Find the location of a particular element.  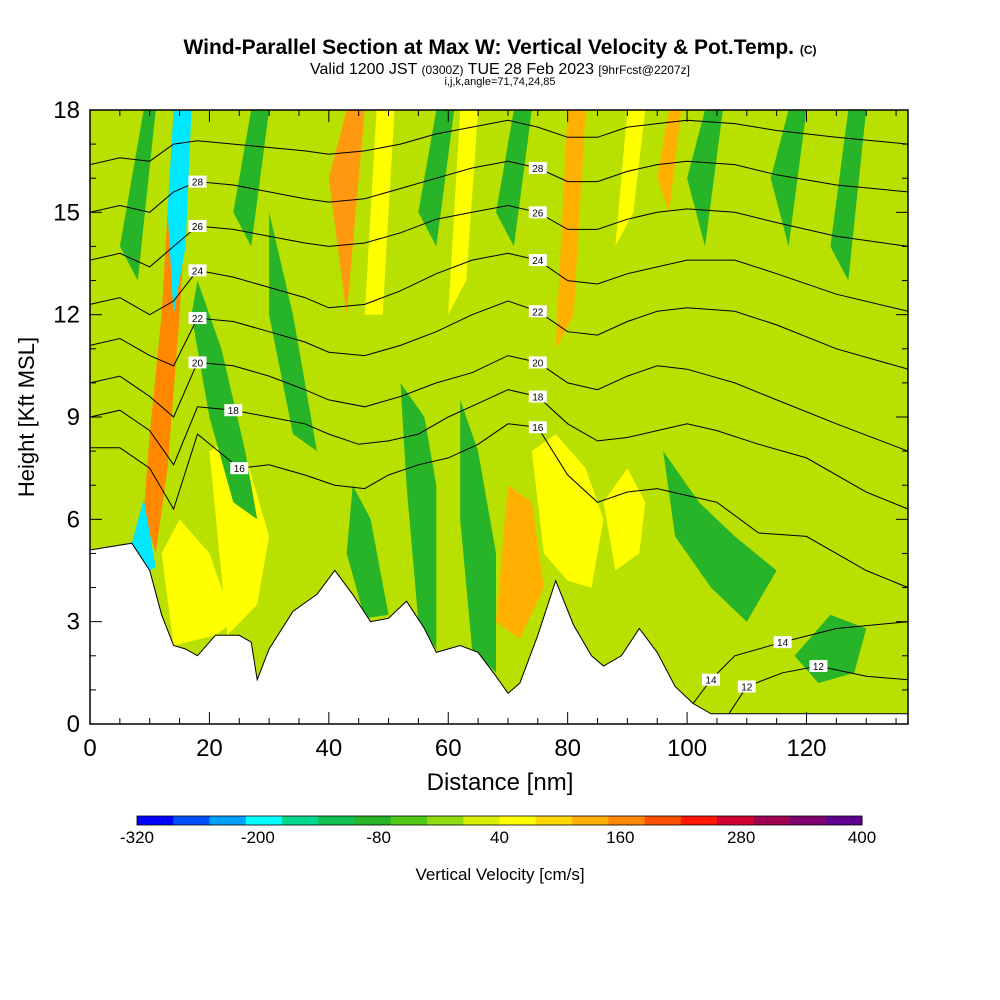

svg-text: 14 is located at coordinates (711, 681).